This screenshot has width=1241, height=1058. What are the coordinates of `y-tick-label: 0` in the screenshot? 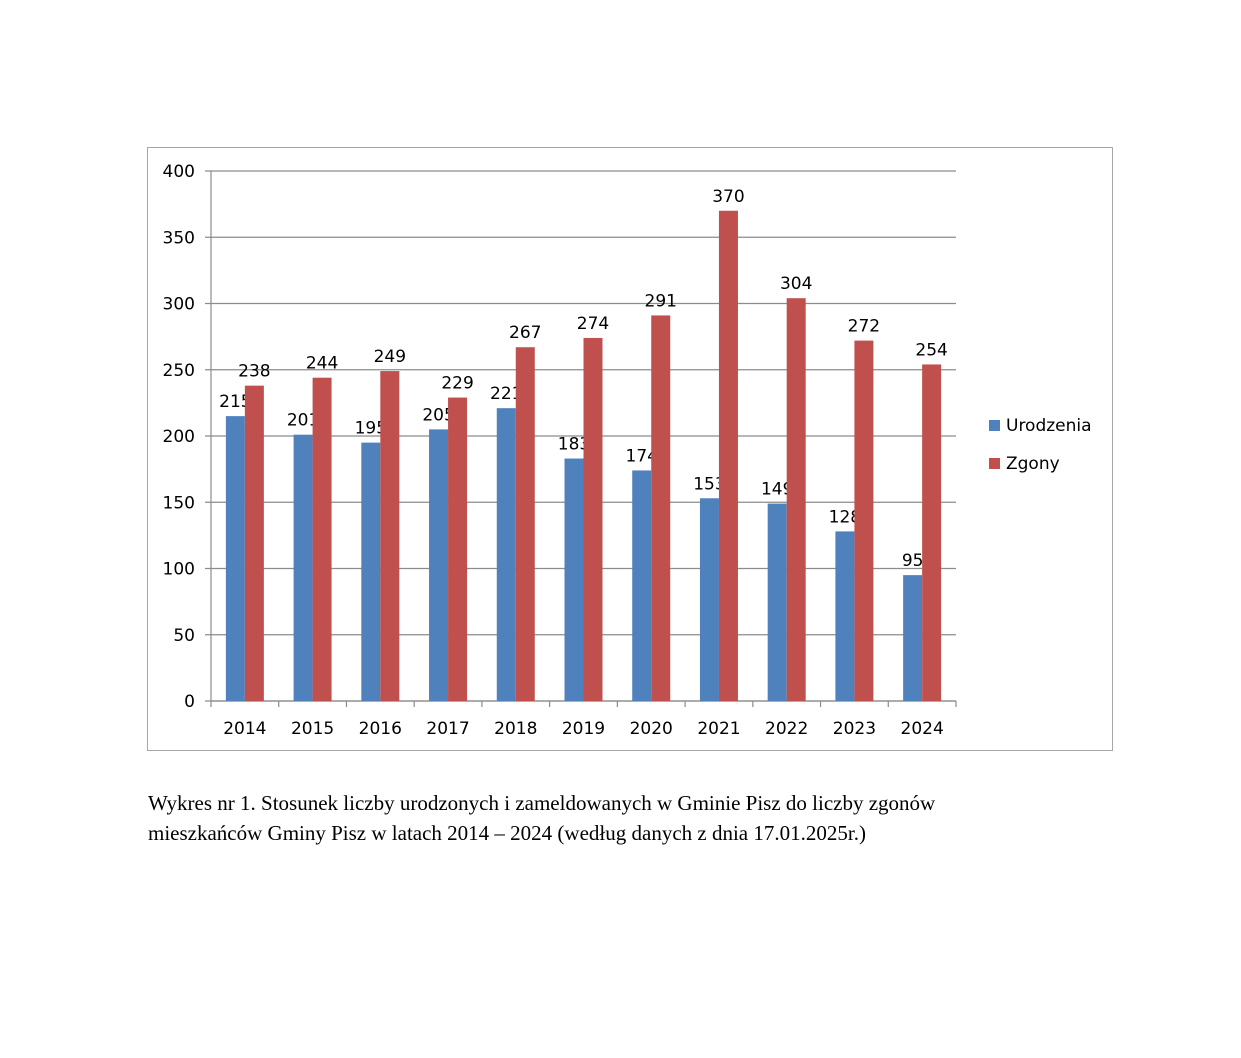 It's located at (189, 702).